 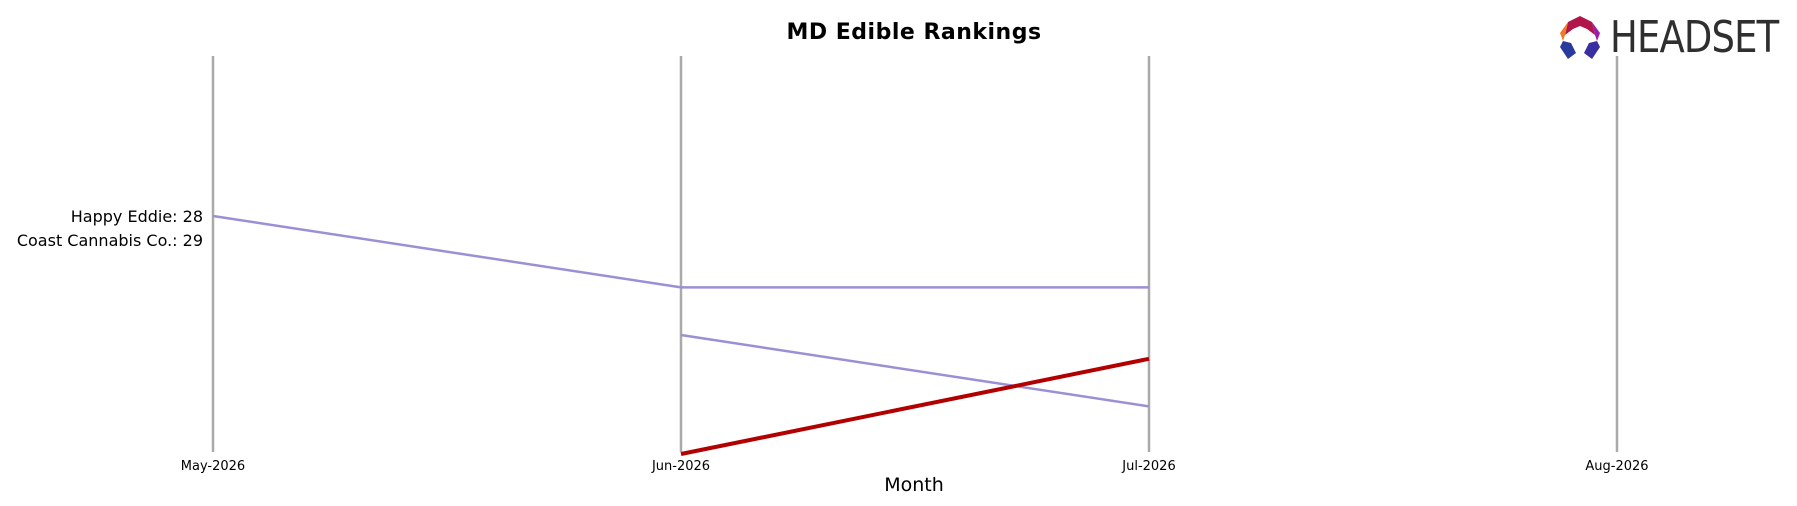 I want to click on x-axis-title: Month, so click(x=914, y=485).